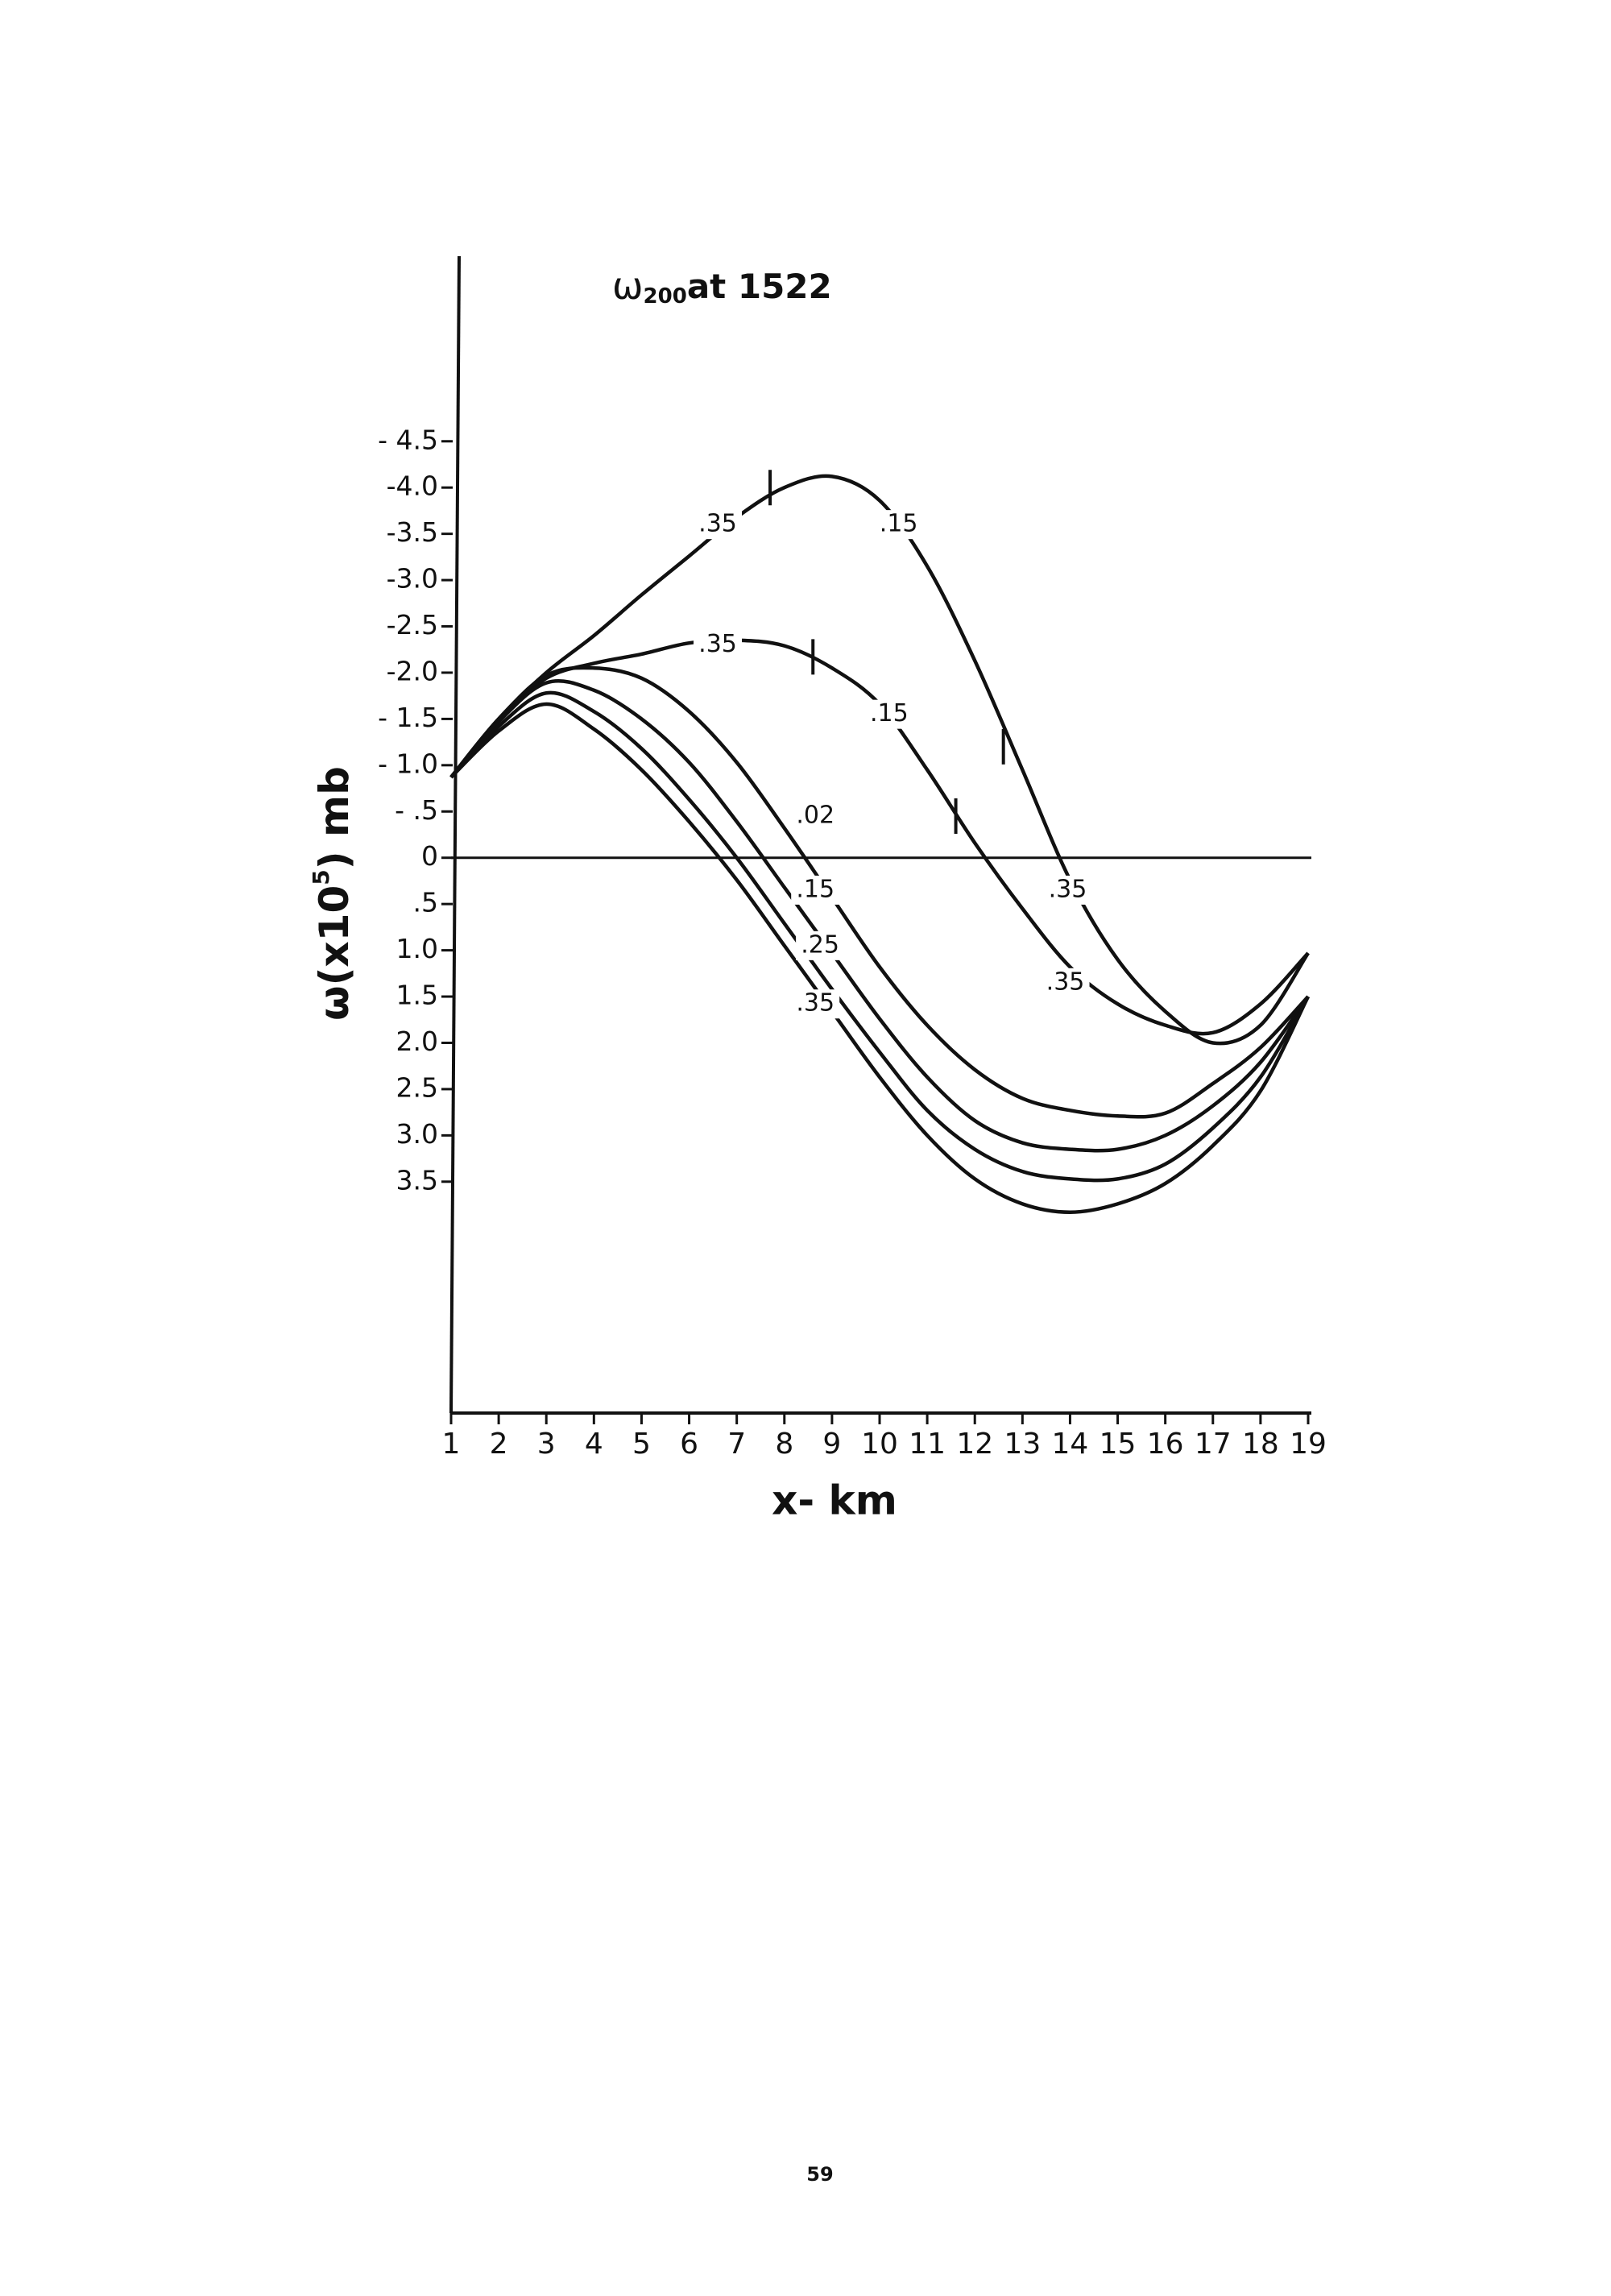 The width and height of the screenshot is (1611, 2296). Describe the element at coordinates (1165, 1444) in the screenshot. I see `x-tick-label: 16` at that location.